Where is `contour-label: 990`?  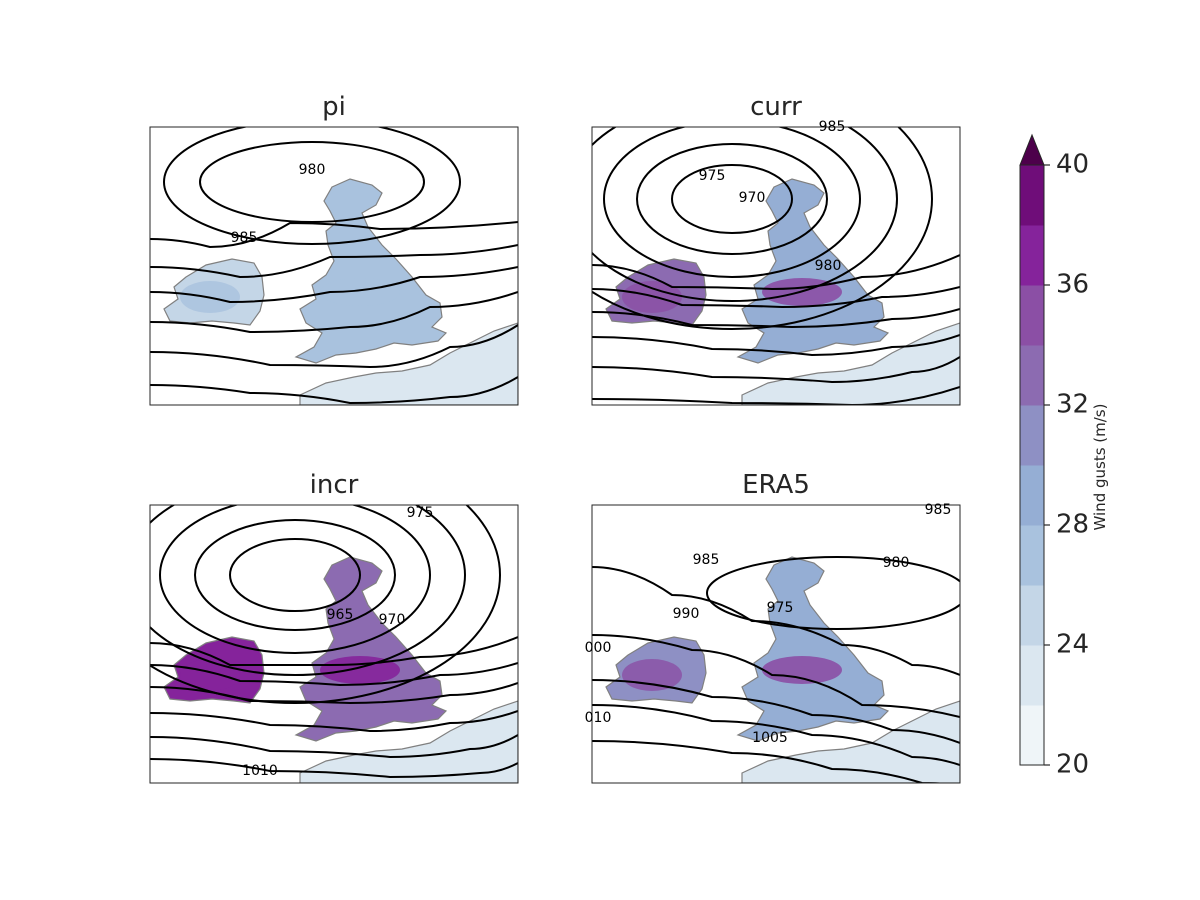
contour-label: 990 is located at coordinates (686, 614).